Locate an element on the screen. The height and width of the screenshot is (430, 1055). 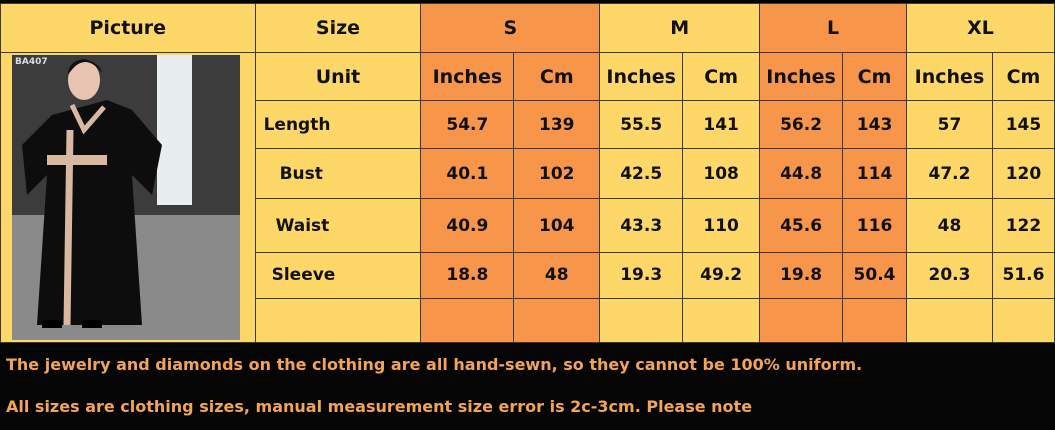
cell: 57 is located at coordinates (949, 124).